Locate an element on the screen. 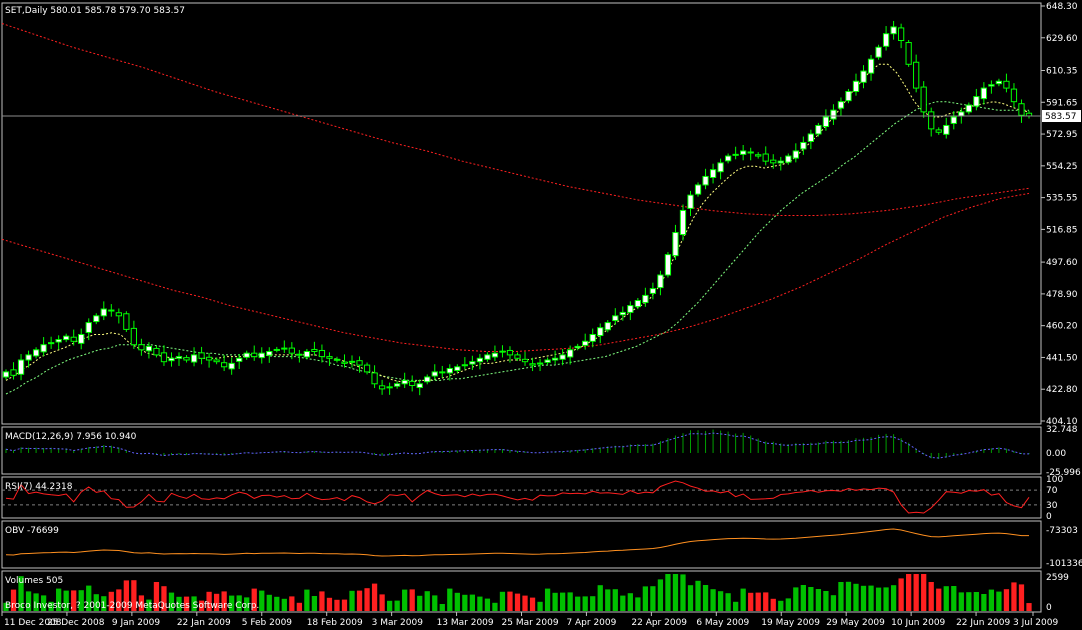  price-tick-label: 404.10 is located at coordinates (1062, 422).